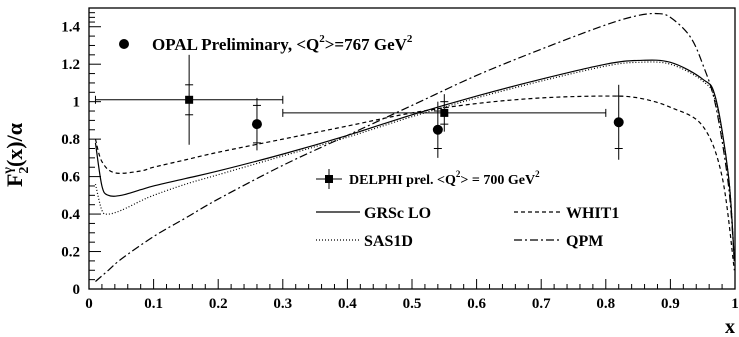 The image size is (739, 337). What do you see at coordinates (14, 180) in the screenshot?
I see `y-label-base: F` at bounding box center [14, 180].